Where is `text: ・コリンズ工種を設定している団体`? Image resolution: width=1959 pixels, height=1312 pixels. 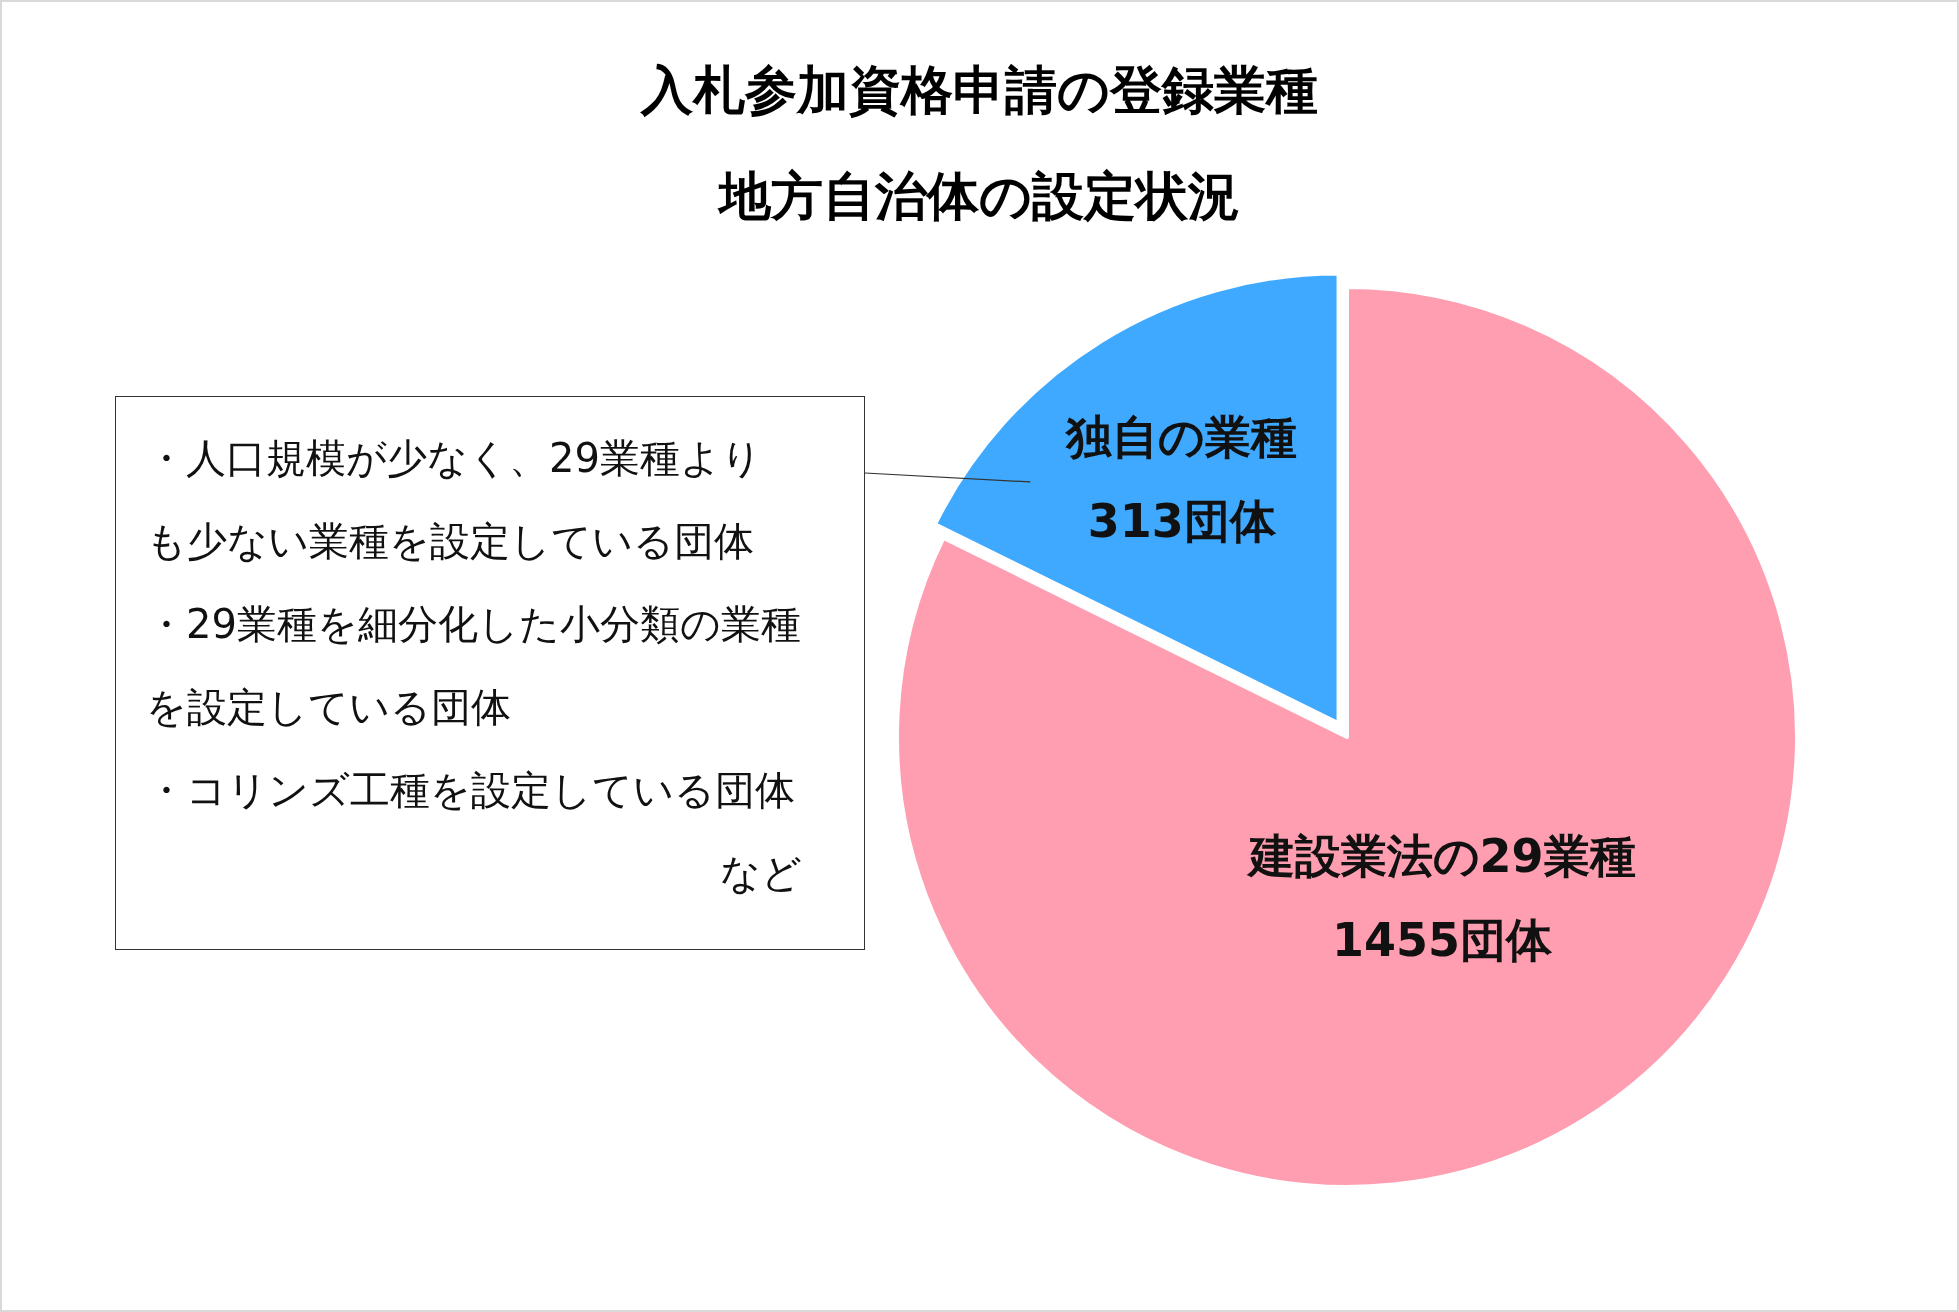 text: ・コリンズ工種を設定している団体 is located at coordinates (471, 790).